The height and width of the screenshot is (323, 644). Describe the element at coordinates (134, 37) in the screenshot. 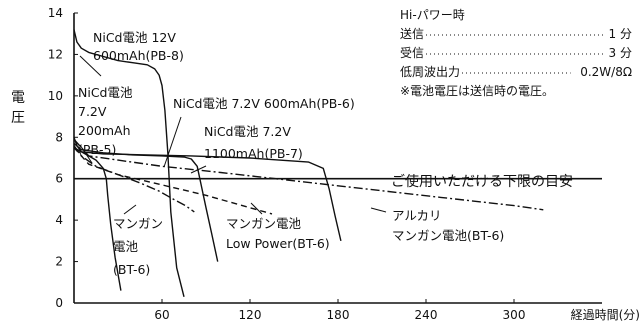

I see `series-label-0: NiCd電池 12V` at that location.